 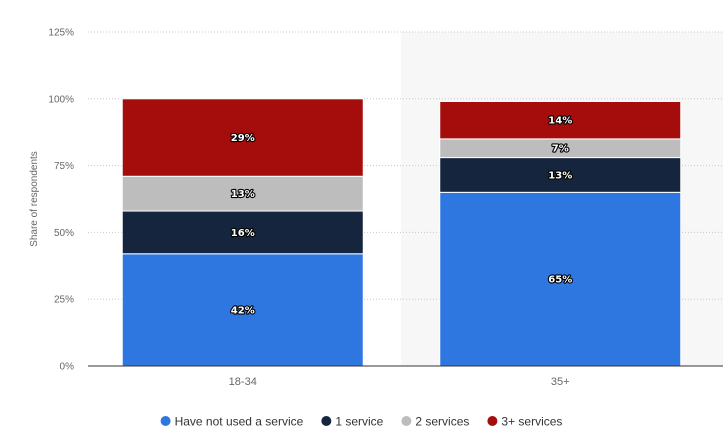 I want to click on y-tick-label: 25%, so click(x=64, y=300).